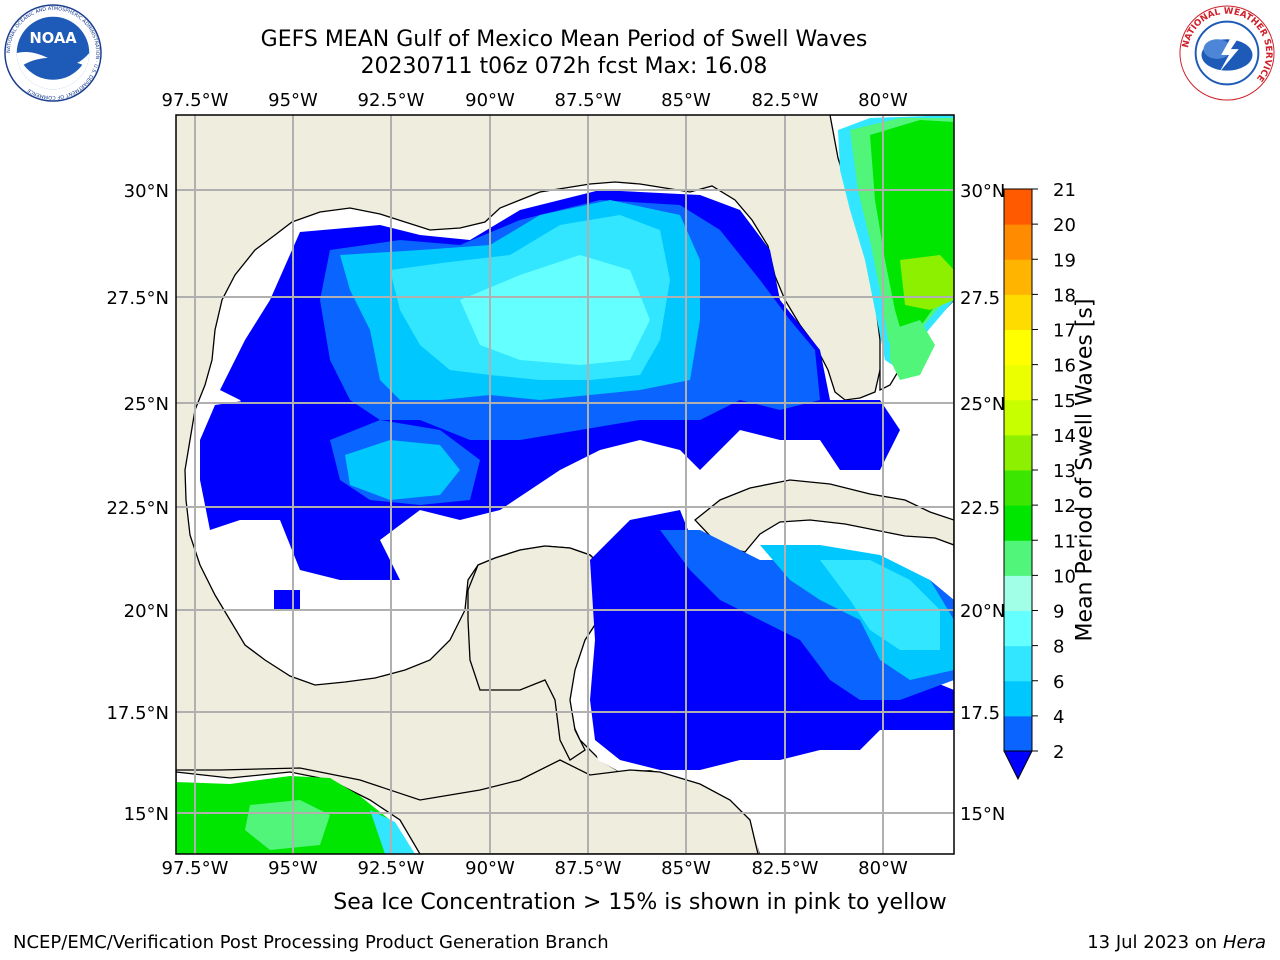 This screenshot has height=960, width=1280. What do you see at coordinates (391, 100) in the screenshot?
I see `lon-label-top: 92.5°W` at bounding box center [391, 100].